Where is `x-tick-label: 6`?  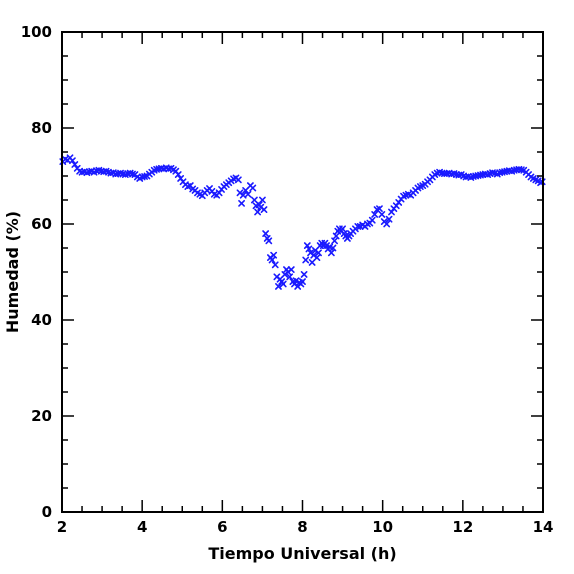 x-tick-label: 6 is located at coordinates (222, 527).